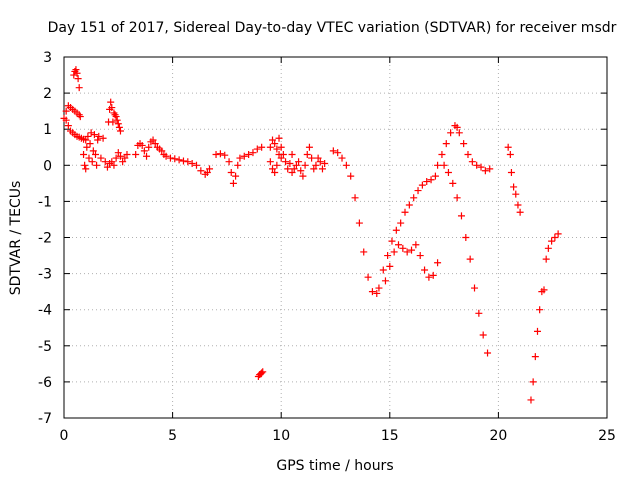 The width and height of the screenshot is (640, 480). What do you see at coordinates (73, 111) in the screenshot?
I see `series-early-upper` at bounding box center [73, 111].